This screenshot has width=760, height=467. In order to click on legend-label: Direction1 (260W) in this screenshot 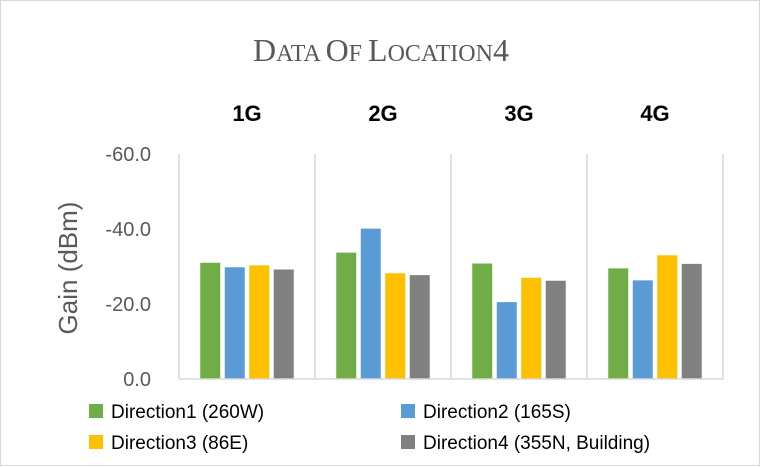, I will do `click(187, 412)`.